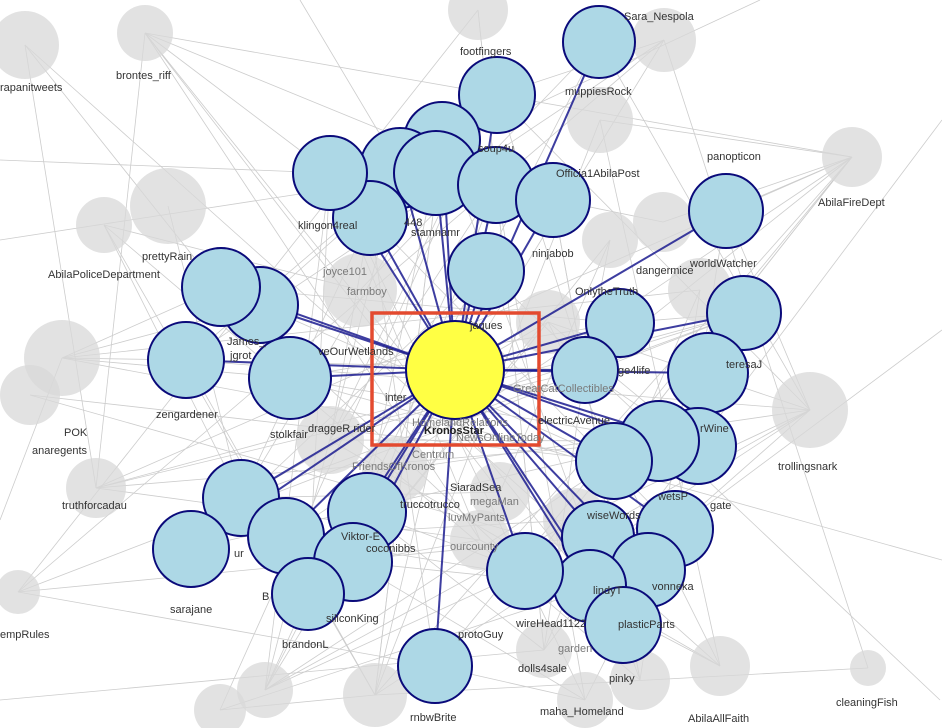 This screenshot has height=728, width=942. Describe the element at coordinates (494, 502) in the screenshot. I see `label-mega-man: megaMan` at that location.